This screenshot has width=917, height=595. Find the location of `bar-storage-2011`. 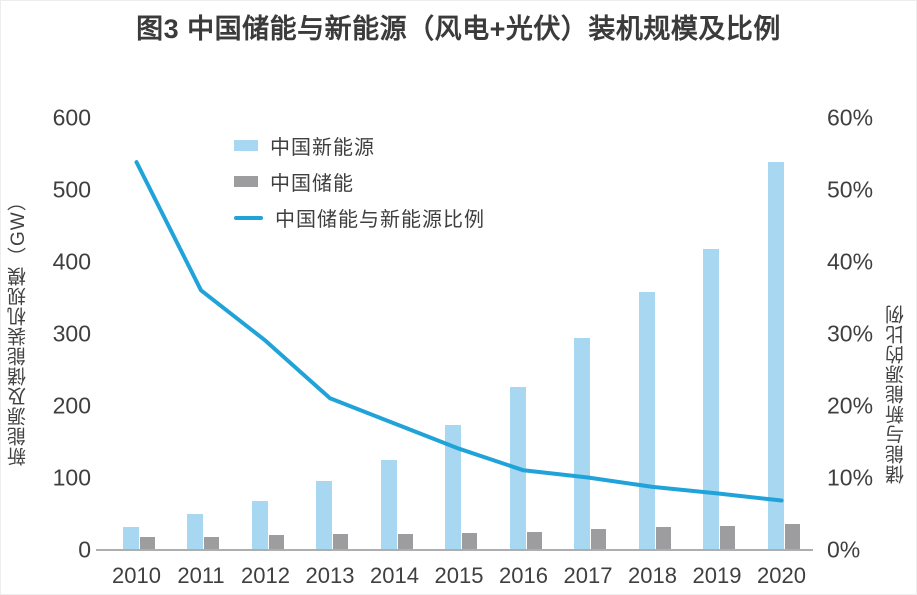

bar-storage-2011 is located at coordinates (211, 543).